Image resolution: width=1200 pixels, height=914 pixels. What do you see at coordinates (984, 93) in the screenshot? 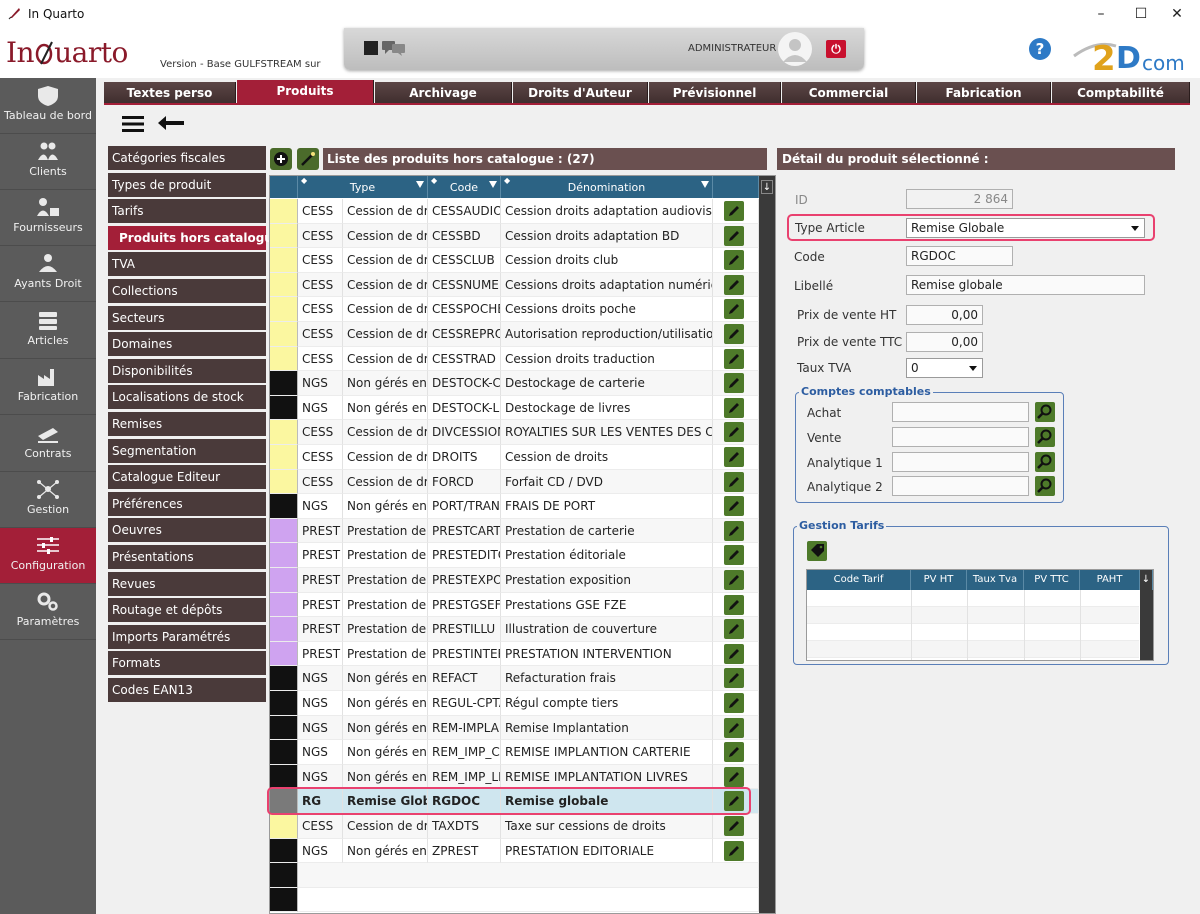
I see `tab-fabrication: Fabrication` at bounding box center [984, 93].